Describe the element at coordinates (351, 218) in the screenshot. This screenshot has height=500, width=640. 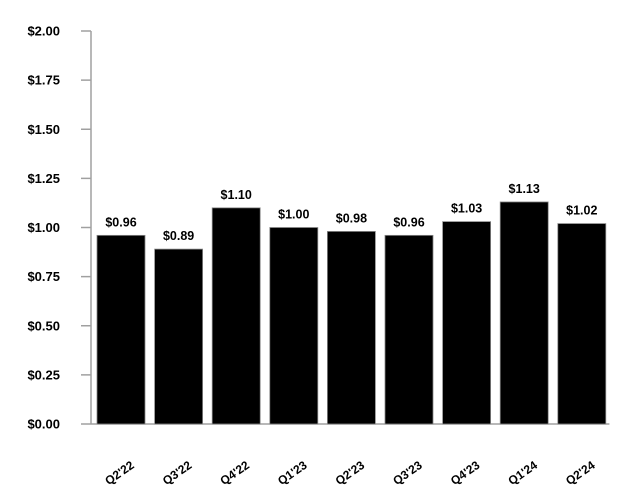
I see `data-label: $0.98` at that location.